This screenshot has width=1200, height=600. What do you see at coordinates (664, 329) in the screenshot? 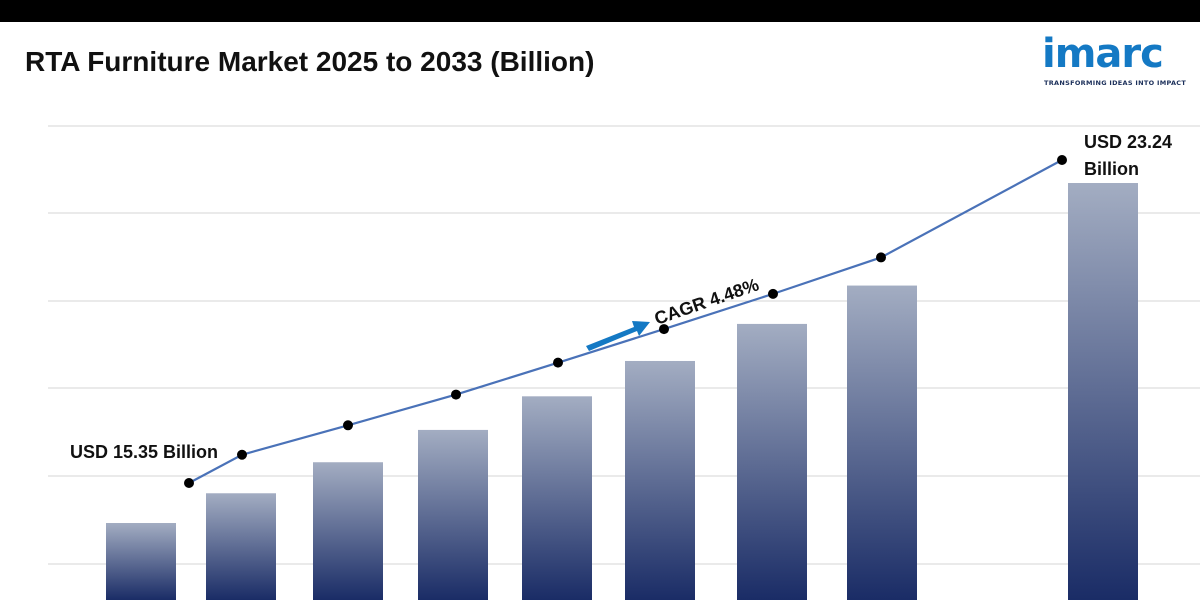
I see `trend-point-2030` at bounding box center [664, 329].